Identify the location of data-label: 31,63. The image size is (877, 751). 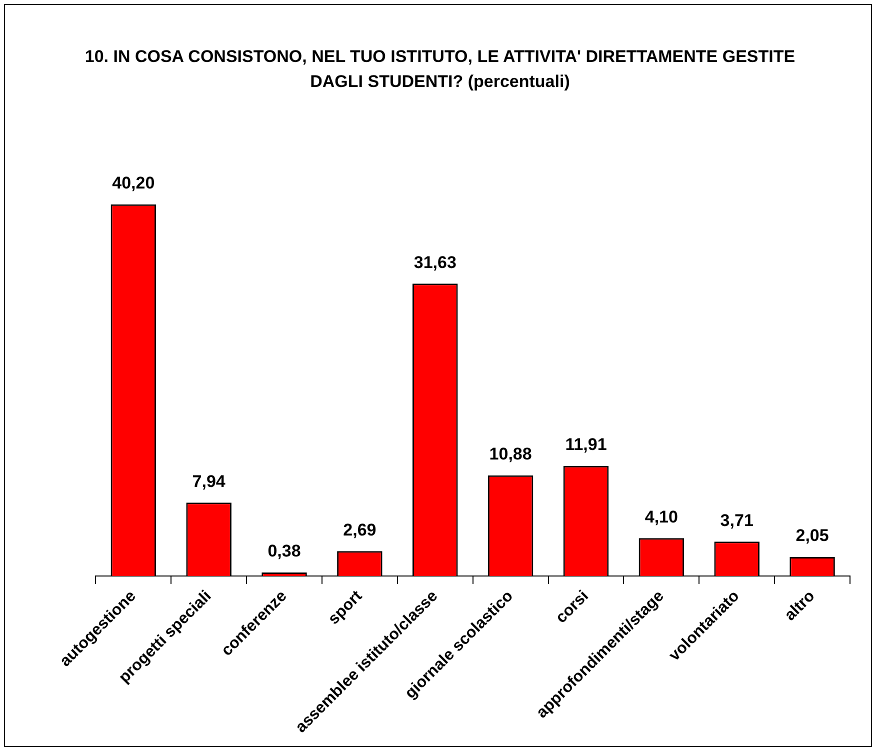
(435, 262).